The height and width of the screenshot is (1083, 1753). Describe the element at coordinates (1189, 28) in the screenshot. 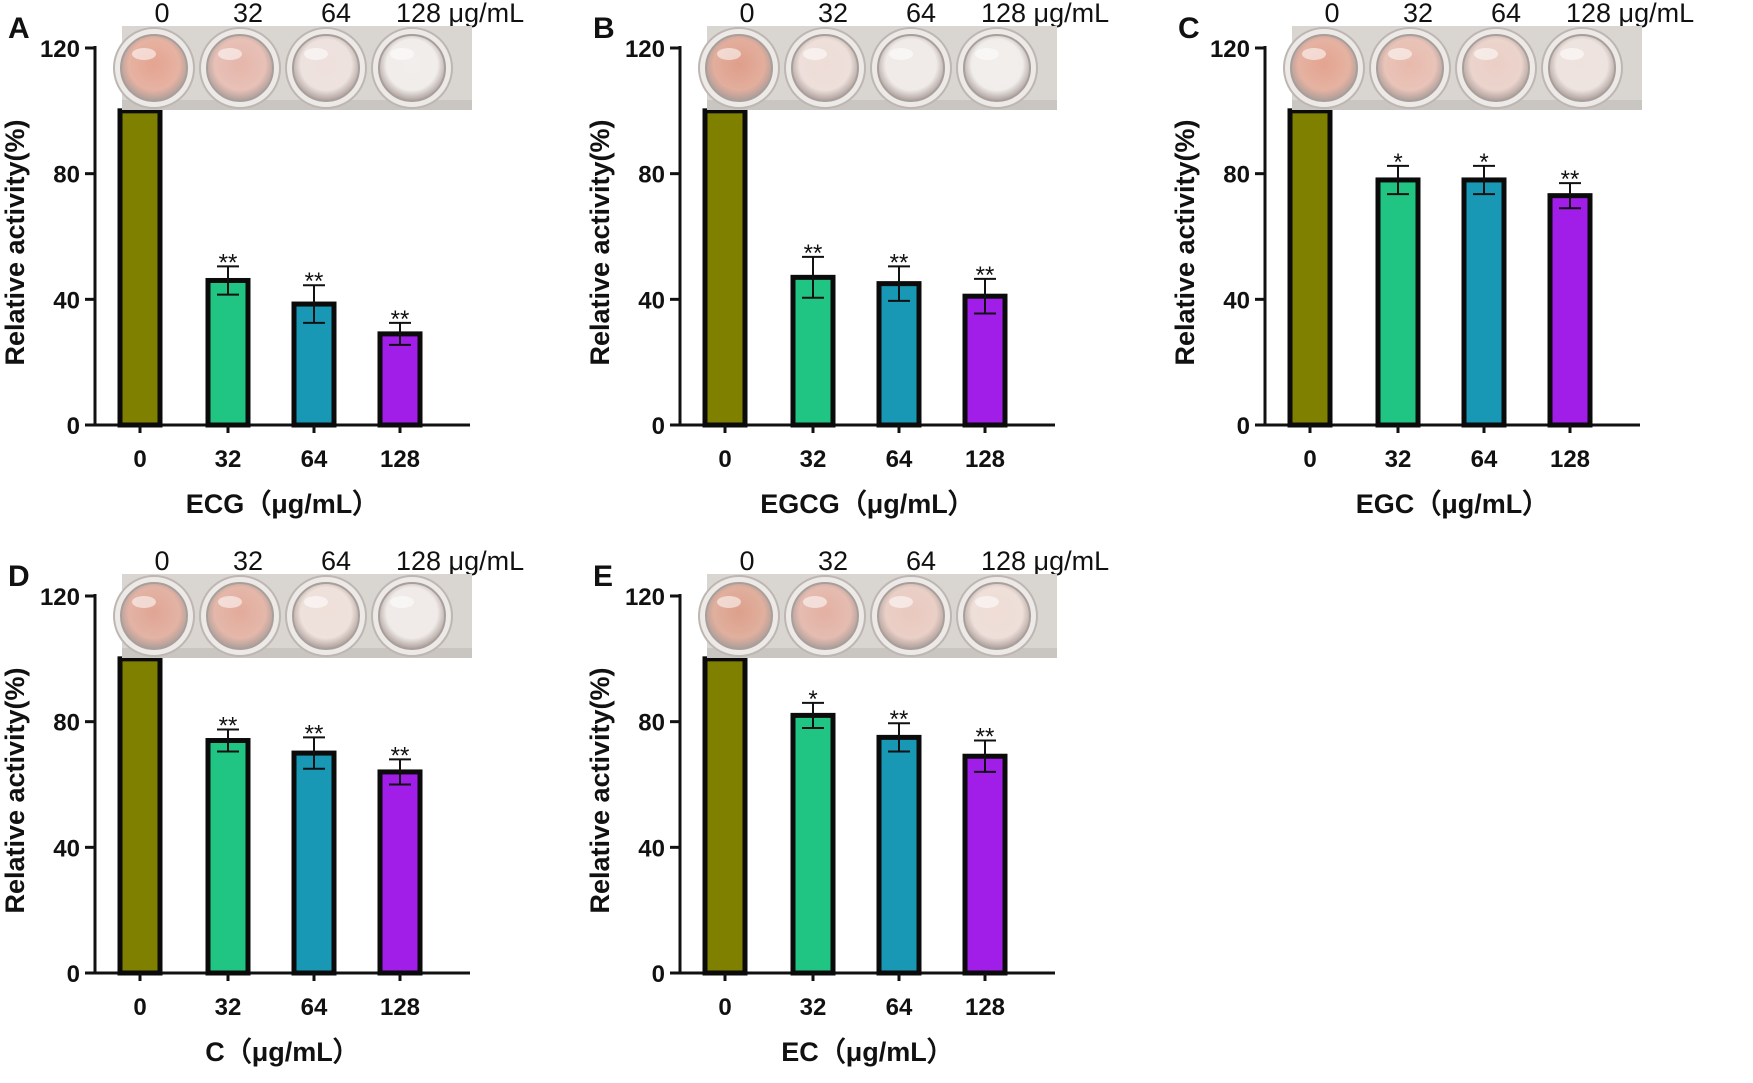

I see `panel-letter: C` at that location.